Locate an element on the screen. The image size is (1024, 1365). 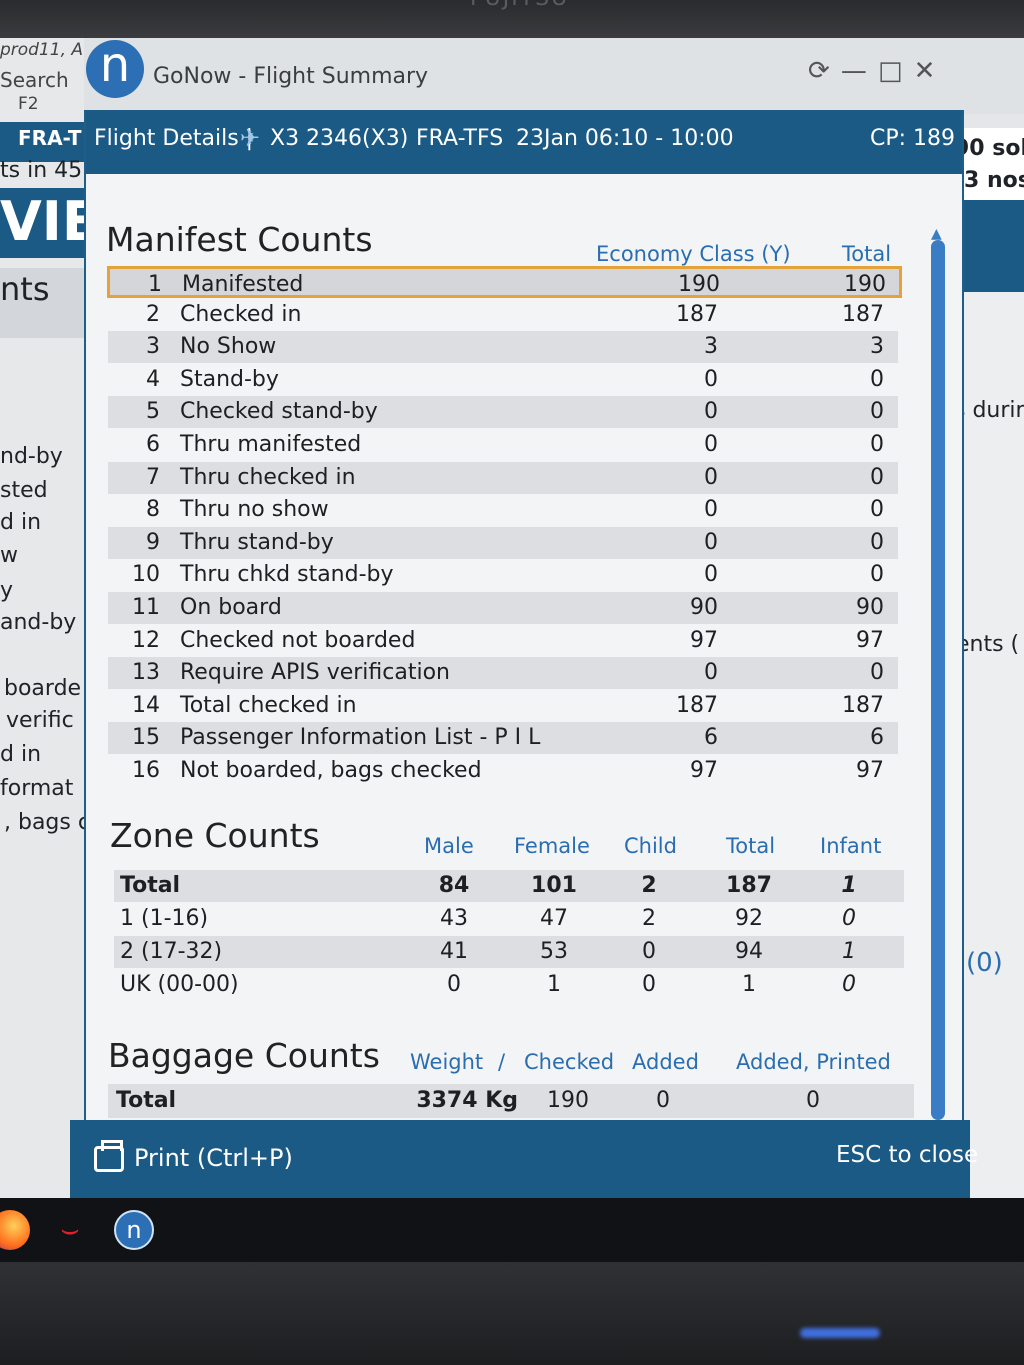
total-value: 3 is located at coordinates (877, 347).